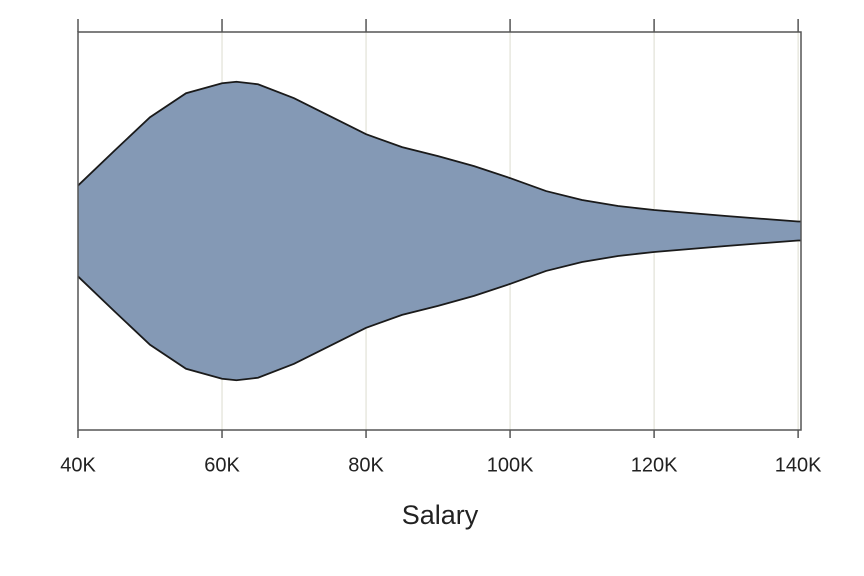 This screenshot has height=576, width=864. What do you see at coordinates (654, 465) in the screenshot?
I see `x-tick-label: 120K` at bounding box center [654, 465].